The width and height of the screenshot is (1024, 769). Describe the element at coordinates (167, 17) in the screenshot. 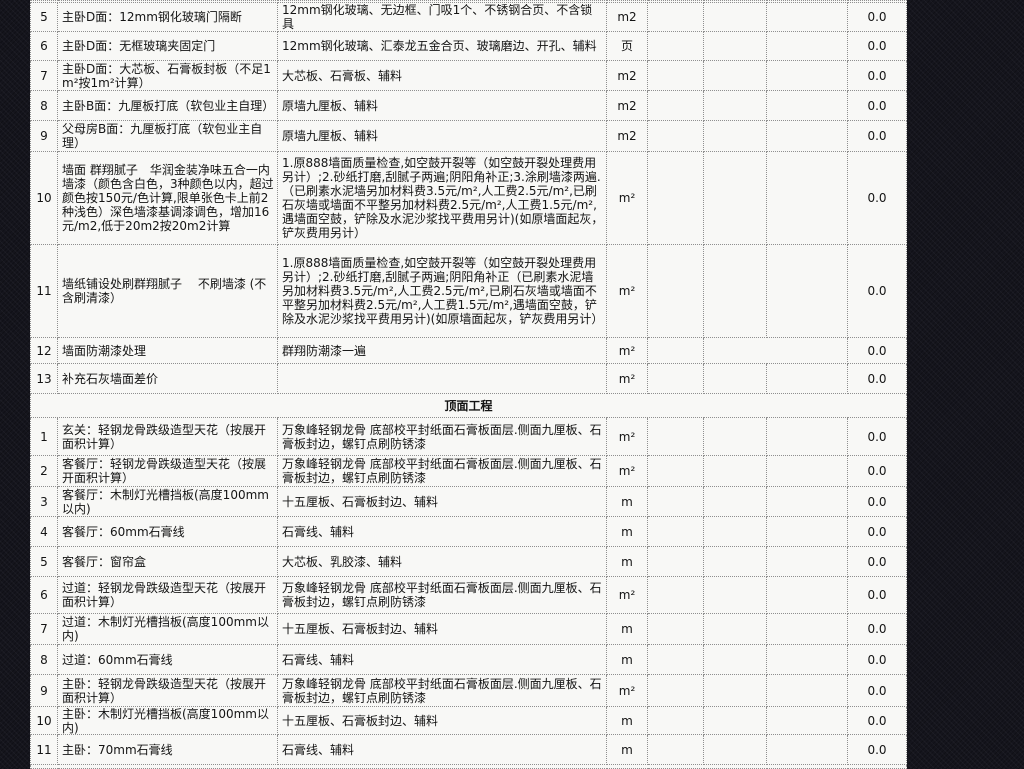

I see `cell-item-name: 主卧D面：12mm钢化玻璃门隔断` at that location.